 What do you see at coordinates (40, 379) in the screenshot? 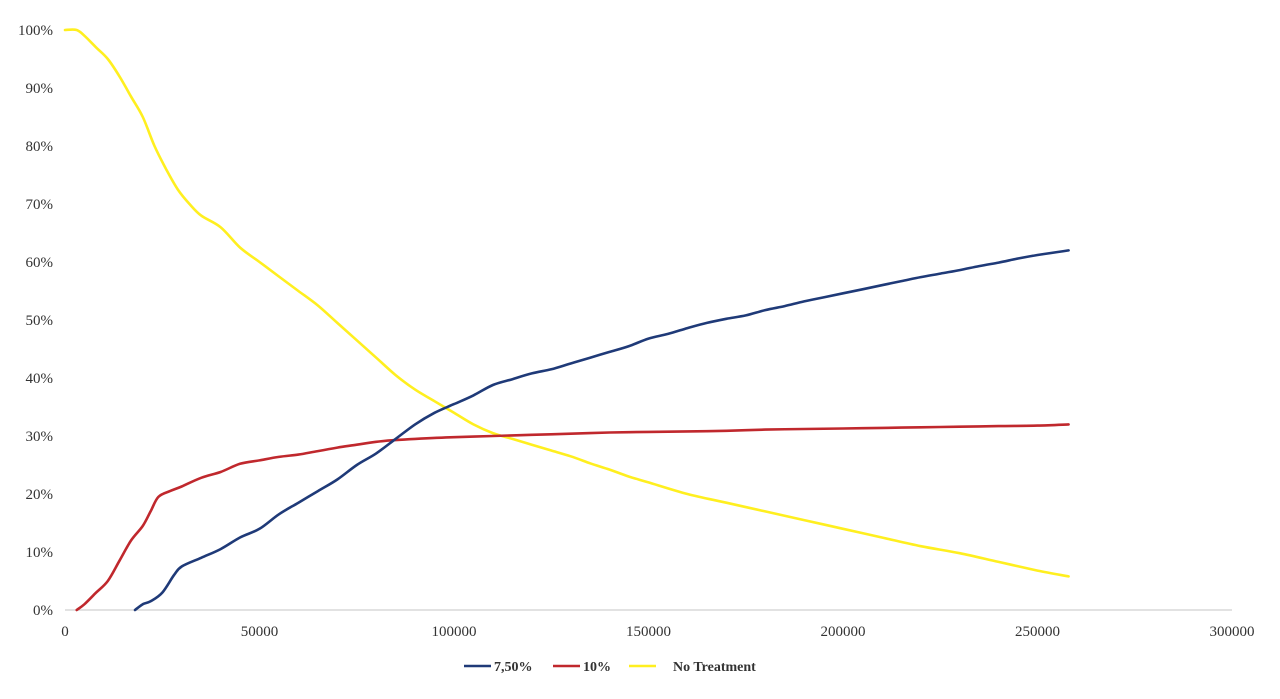
I see `y-tick-label: 40%` at bounding box center [40, 379].